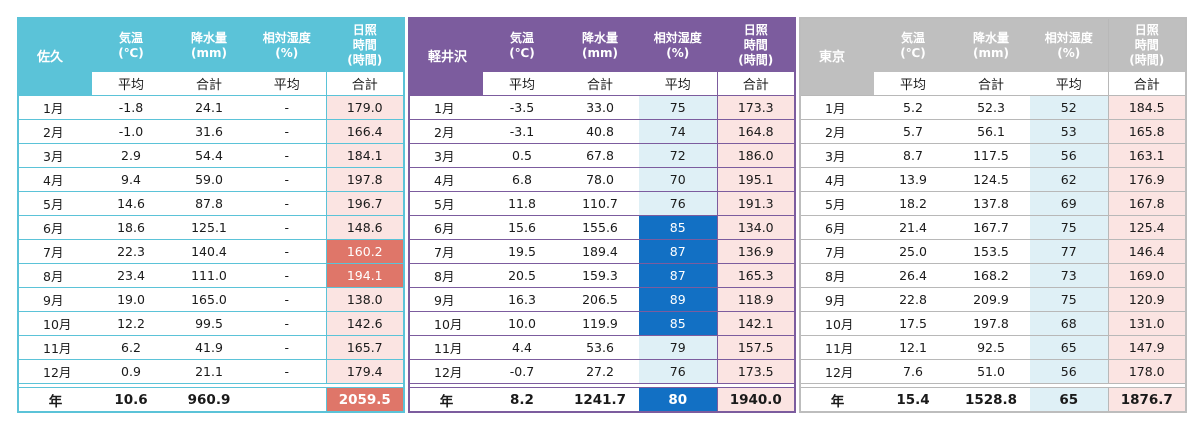  What do you see at coordinates (1069, 371) in the screenshot?
I see `humidity-value: 56` at bounding box center [1069, 371].